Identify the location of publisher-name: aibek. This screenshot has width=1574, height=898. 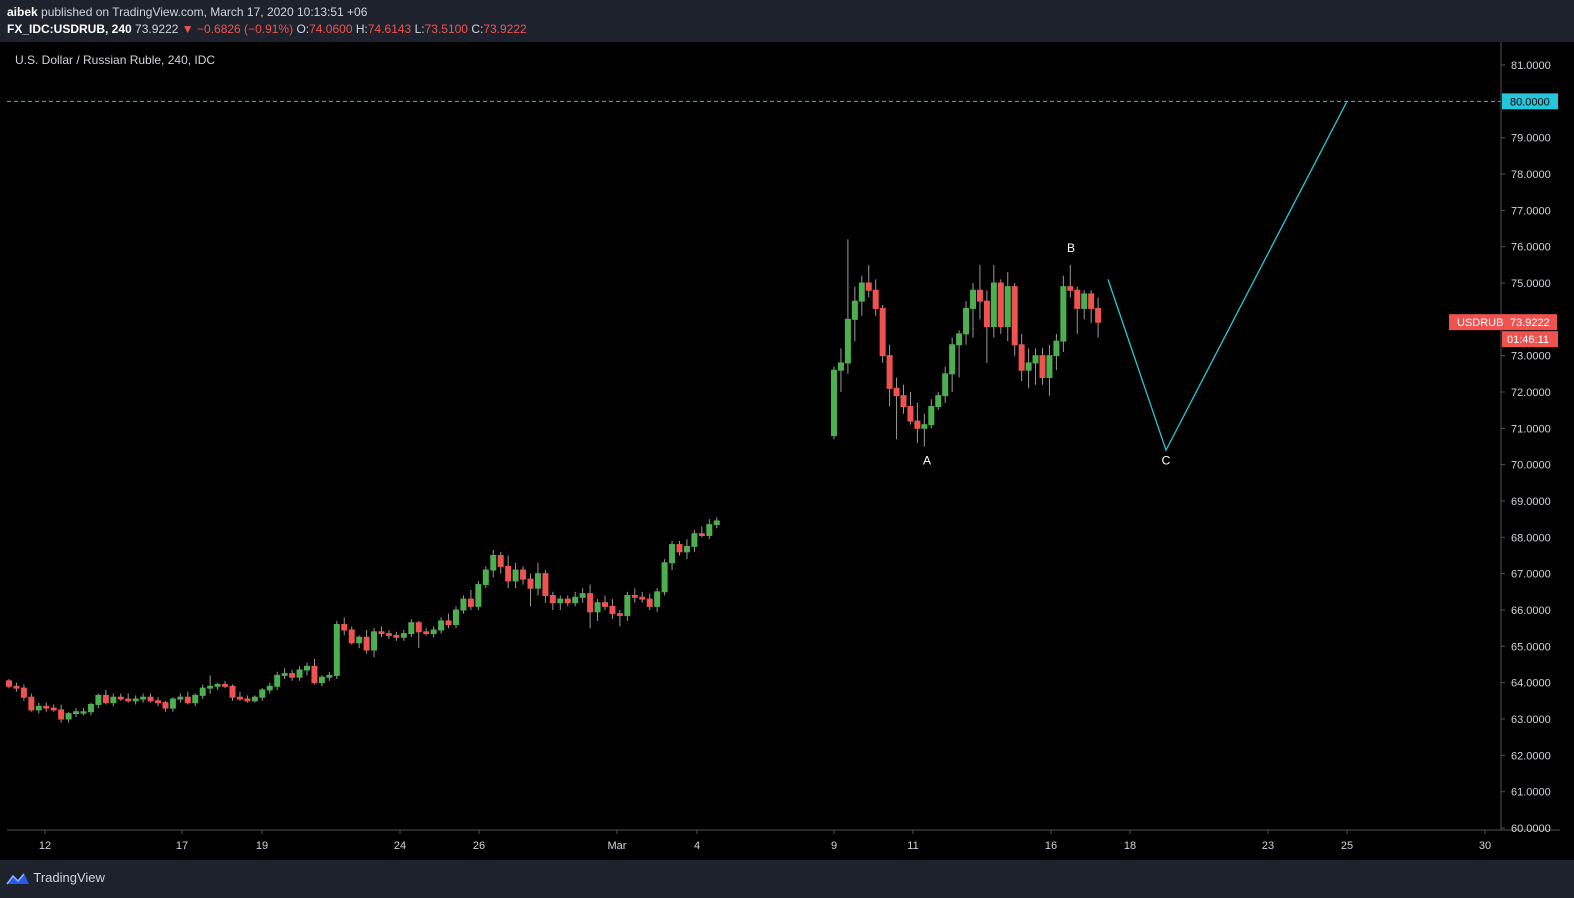
(22, 12).